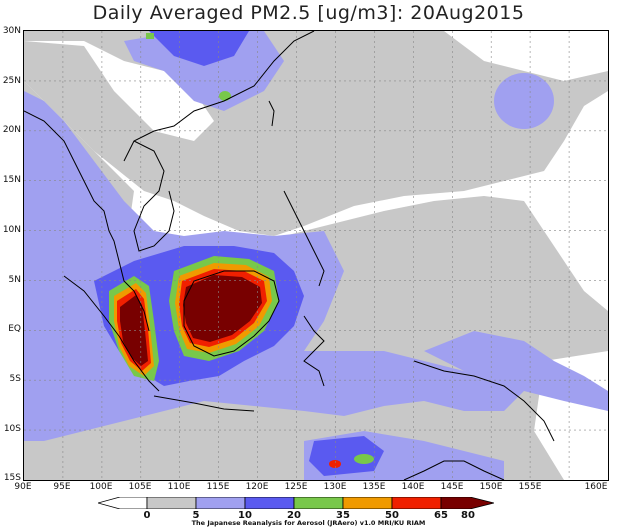  What do you see at coordinates (12, 478) in the screenshot?
I see `lat-label-15s: 15S` at bounding box center [12, 478].